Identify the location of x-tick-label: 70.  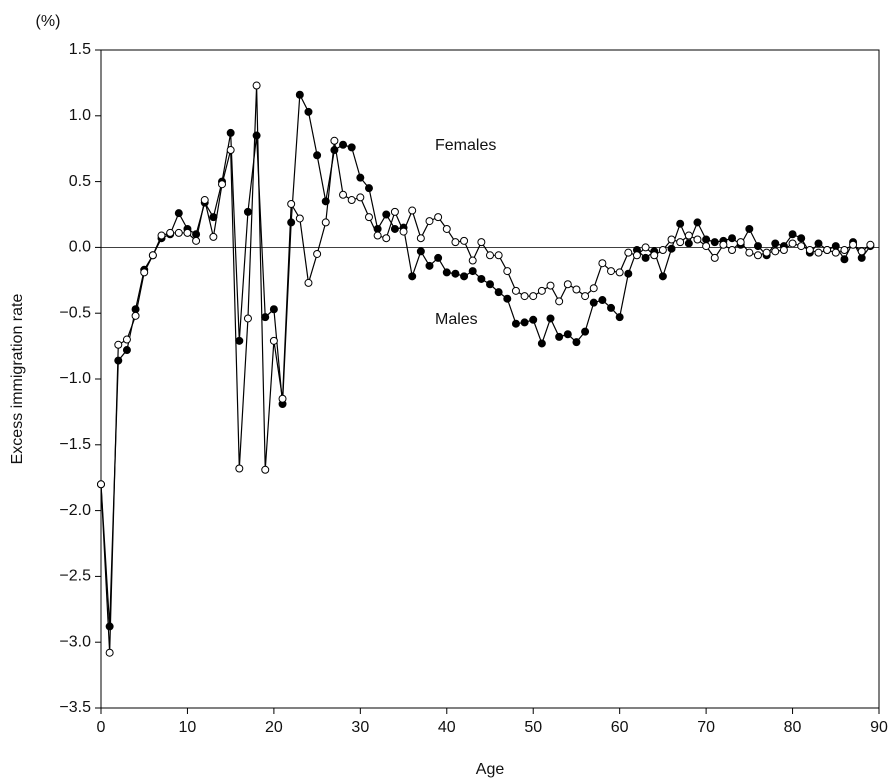
(706, 727).